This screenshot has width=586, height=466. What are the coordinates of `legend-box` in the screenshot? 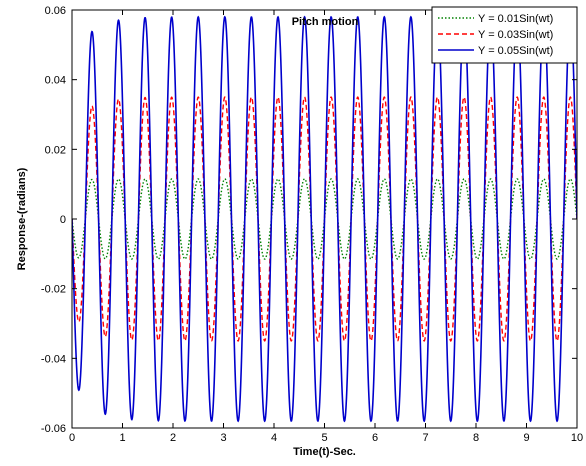 It's located at (504, 35).